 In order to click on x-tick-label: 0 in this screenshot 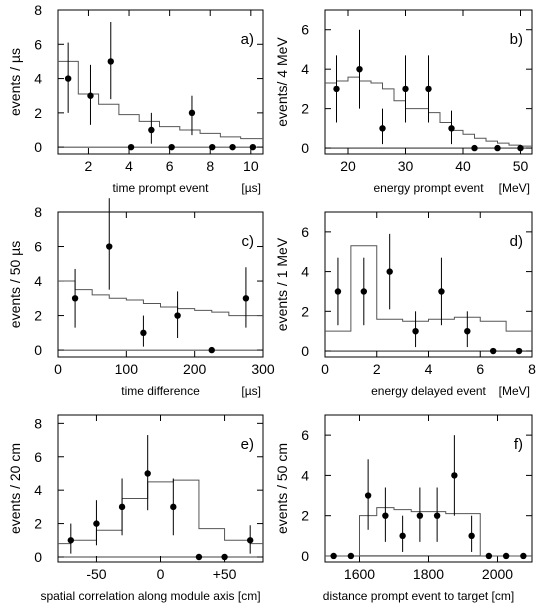, I will do `click(58, 369)`.